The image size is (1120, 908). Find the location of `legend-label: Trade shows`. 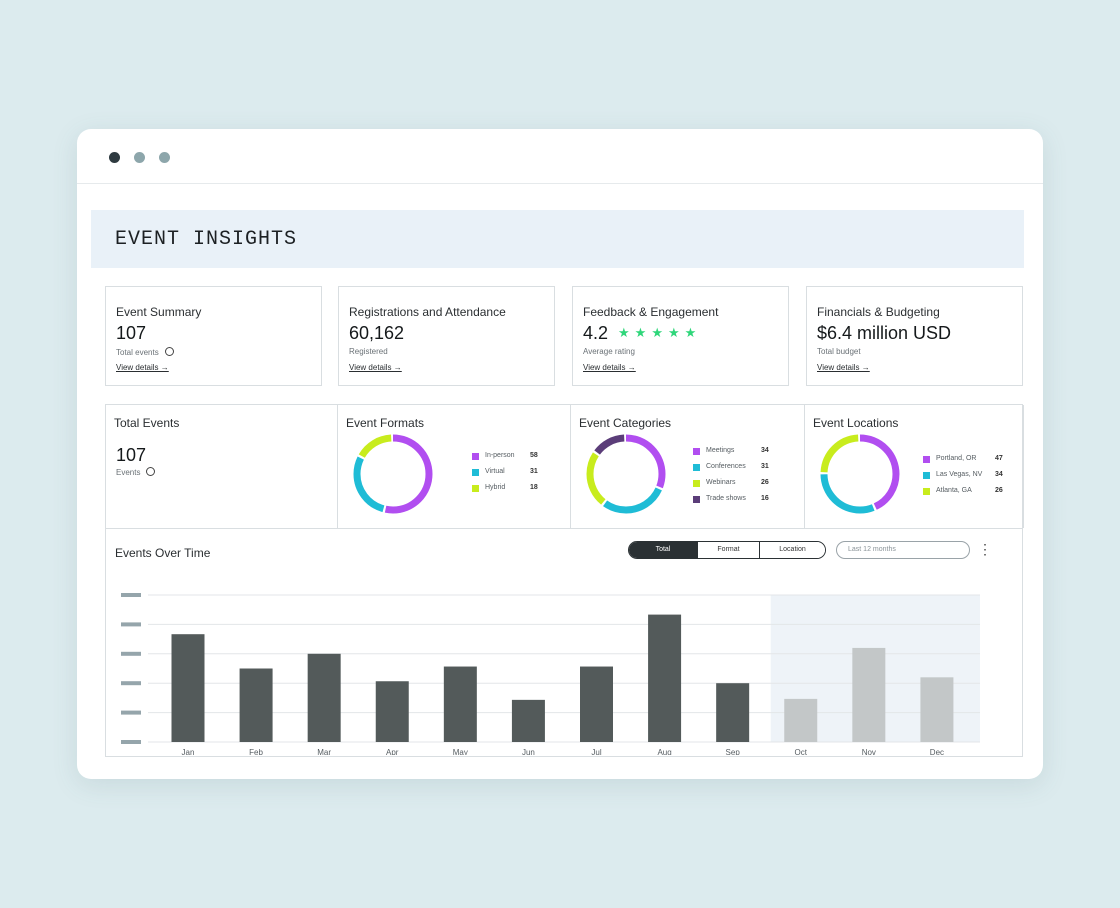

legend-label: Trade shows is located at coordinates (726, 498).